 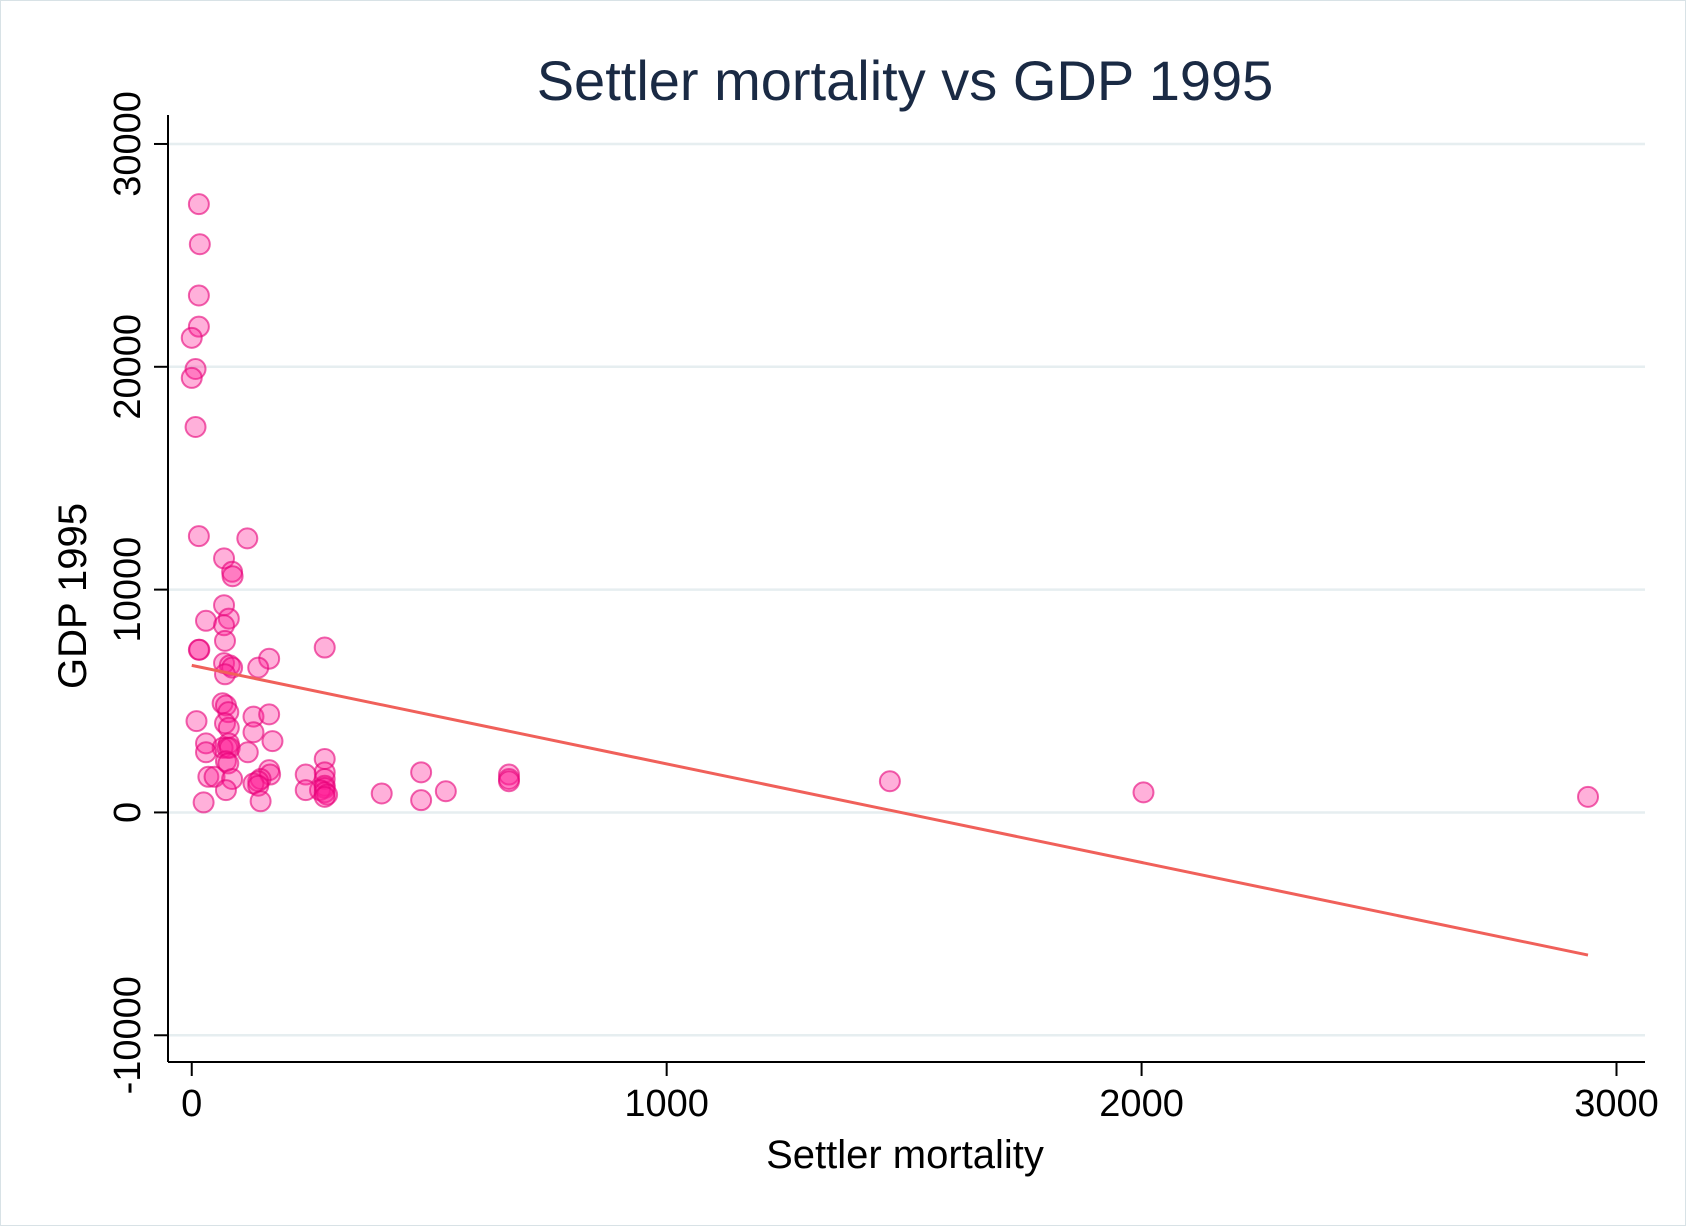 I want to click on y-ticks: -10000 0 10000 20000 30000, so click(x=137, y=592).